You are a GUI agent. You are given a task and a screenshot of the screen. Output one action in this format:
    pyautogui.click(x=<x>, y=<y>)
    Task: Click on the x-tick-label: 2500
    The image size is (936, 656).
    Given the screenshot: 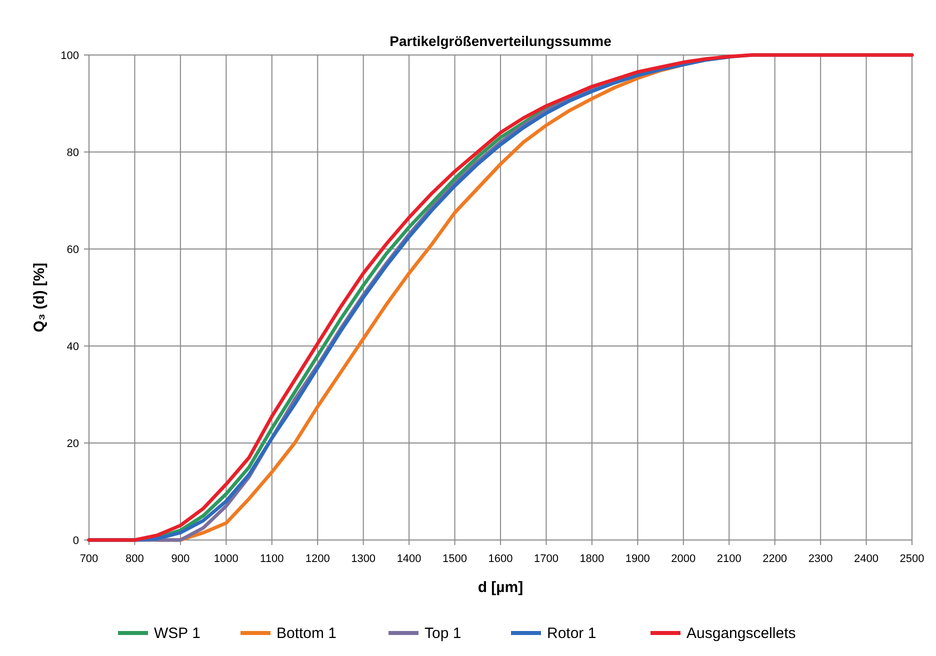 What is the action you would take?
    pyautogui.click(x=912, y=559)
    